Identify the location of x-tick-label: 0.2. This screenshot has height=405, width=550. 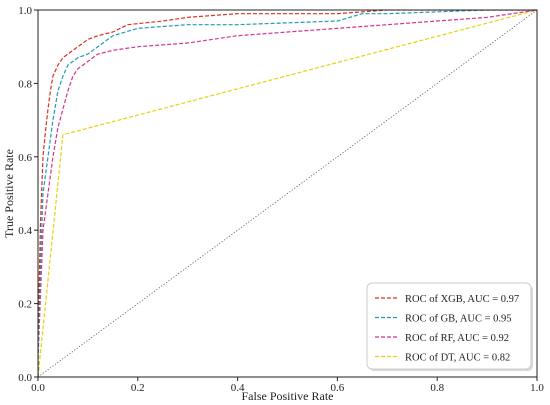
(138, 388).